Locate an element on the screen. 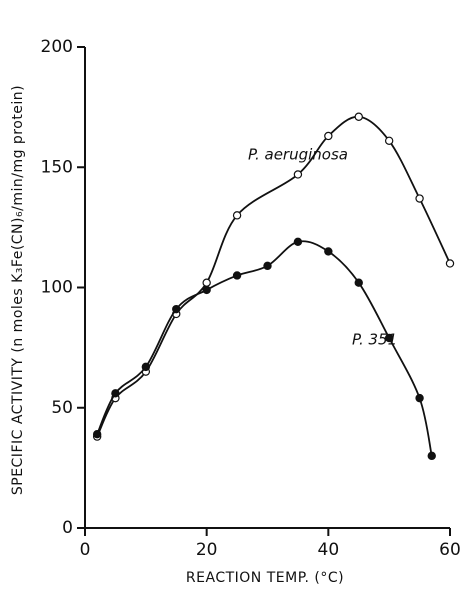 This screenshot has width=461, height=595. y-tick-label: 100 is located at coordinates (57, 288).